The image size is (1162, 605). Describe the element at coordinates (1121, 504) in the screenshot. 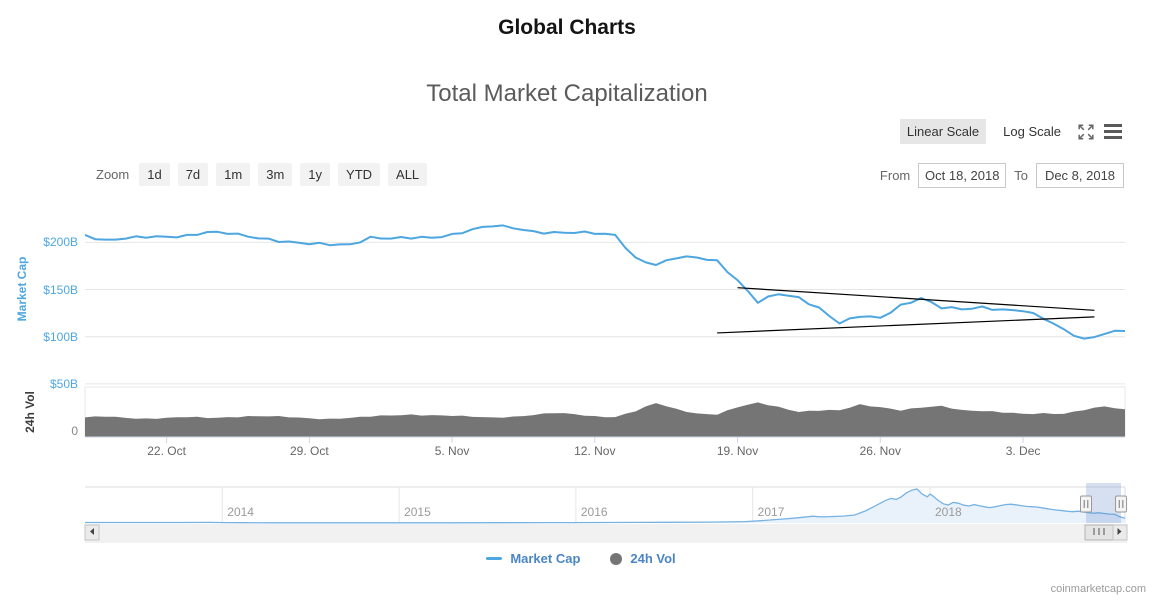

I see `navigator-handle-right` at that location.